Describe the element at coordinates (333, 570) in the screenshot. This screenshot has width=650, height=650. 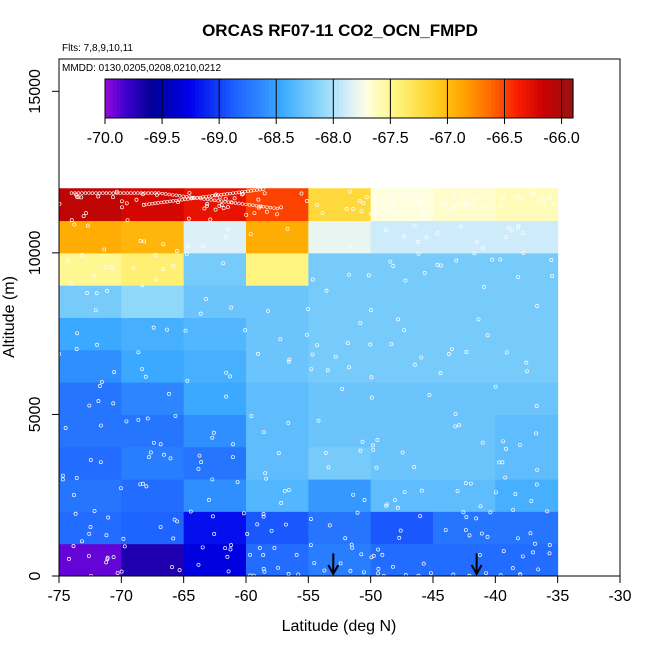
I see `latitude-arrow-head` at that location.